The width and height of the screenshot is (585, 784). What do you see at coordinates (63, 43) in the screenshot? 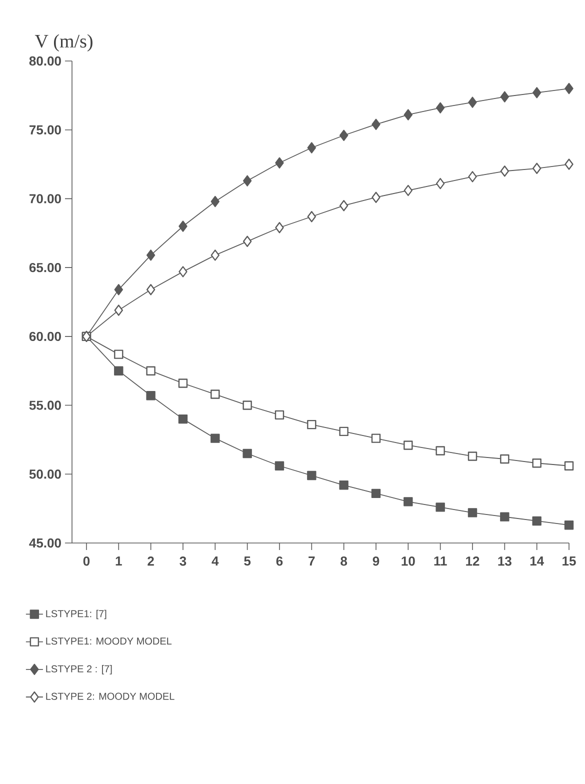
I see `y-axis-title: V (m/s)` at bounding box center [63, 43].